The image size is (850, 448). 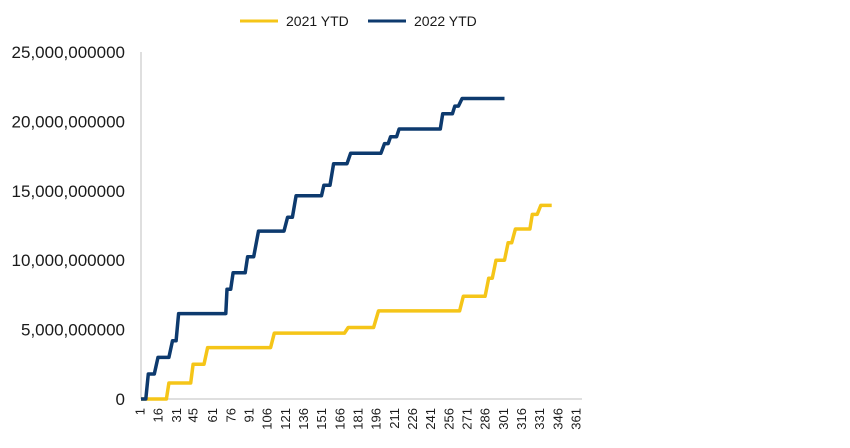 I want to click on x-tick-label: 256, so click(x=448, y=419).